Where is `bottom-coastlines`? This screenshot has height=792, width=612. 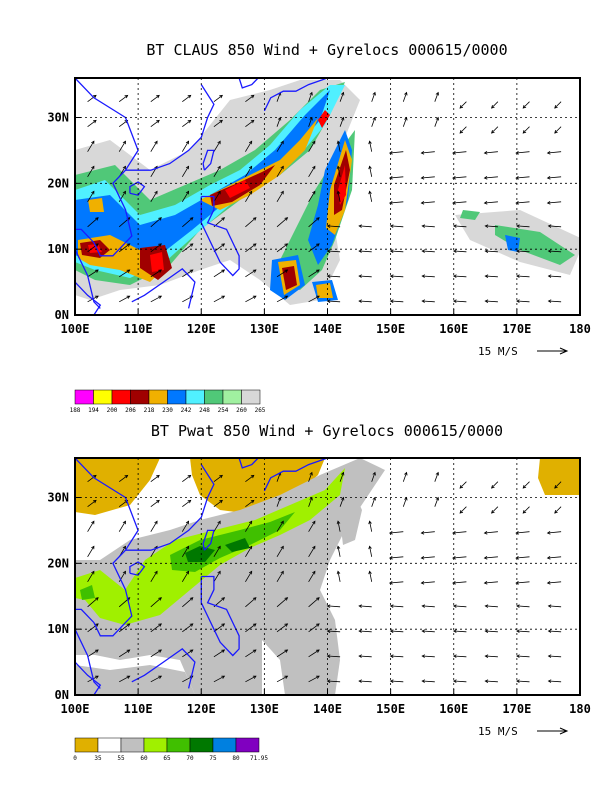
bottom-coastlines is located at coordinates (201, 576).